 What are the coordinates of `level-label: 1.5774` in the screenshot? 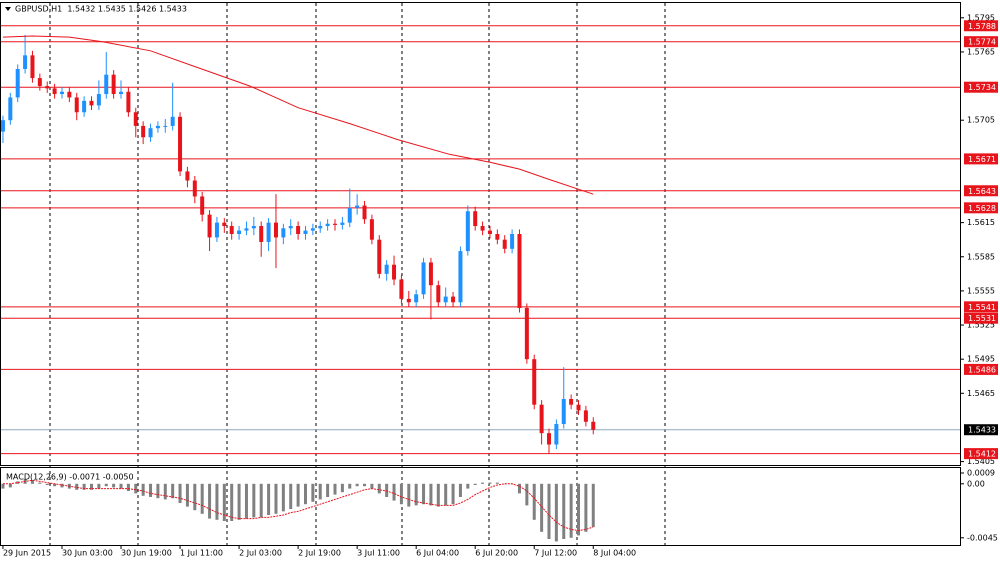 It's located at (982, 42).